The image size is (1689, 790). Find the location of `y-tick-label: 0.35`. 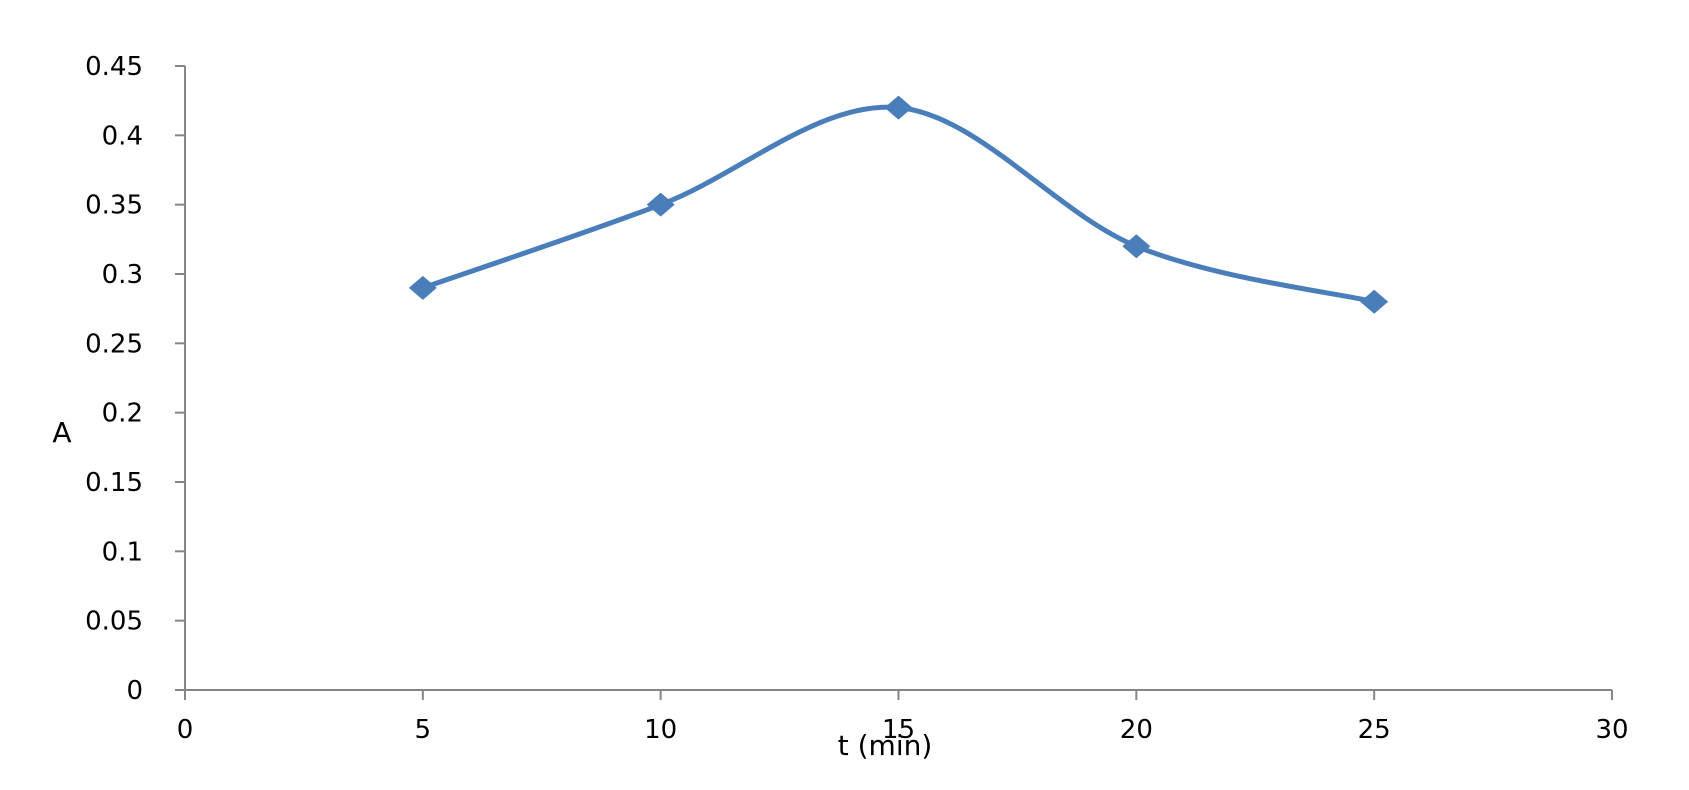

y-tick-label: 0.35 is located at coordinates (114, 206).